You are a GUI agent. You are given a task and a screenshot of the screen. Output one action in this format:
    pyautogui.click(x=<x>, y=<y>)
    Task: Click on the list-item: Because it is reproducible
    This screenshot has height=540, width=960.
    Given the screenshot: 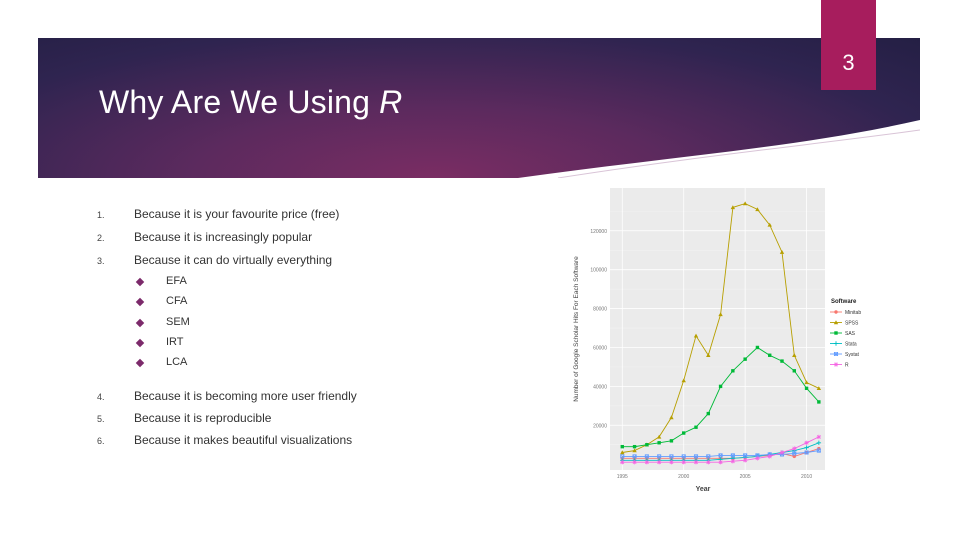 What is the action you would take?
    pyautogui.click(x=203, y=418)
    